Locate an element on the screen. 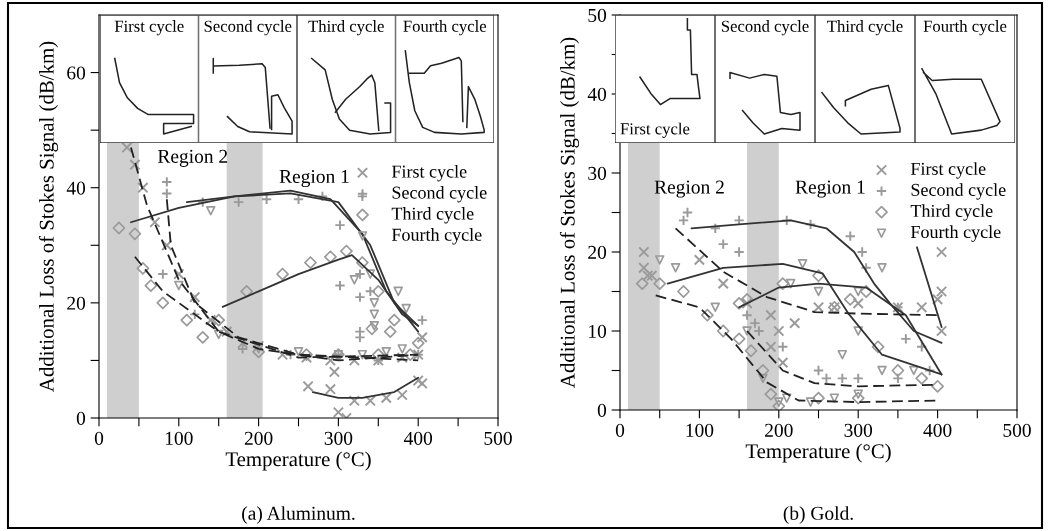  y-tick-label: 30 is located at coordinates (597, 173).